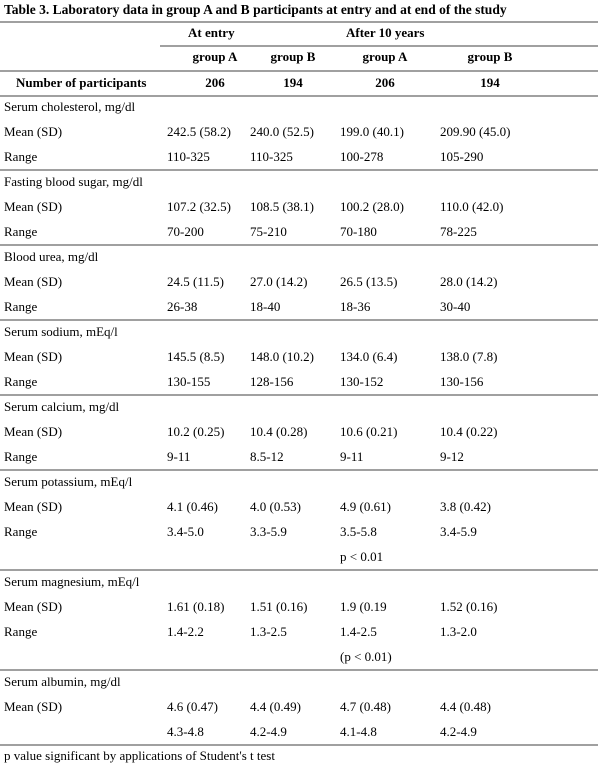 The width and height of the screenshot is (598, 772). Describe the element at coordinates (355, 306) in the screenshot. I see `cell: 18-36` at that location.